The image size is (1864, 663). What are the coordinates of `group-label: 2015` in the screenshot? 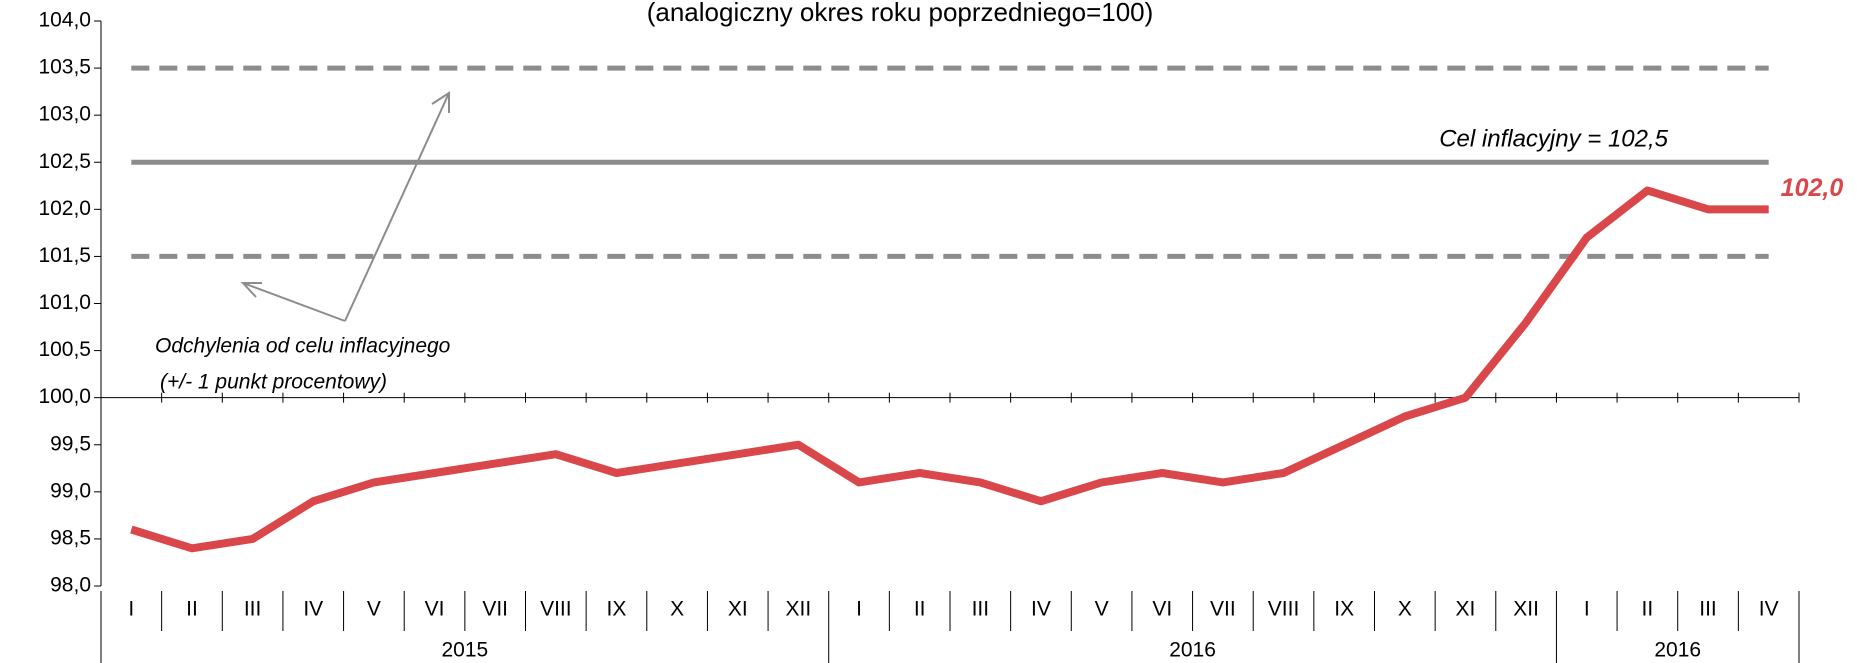 It's located at (464, 650).